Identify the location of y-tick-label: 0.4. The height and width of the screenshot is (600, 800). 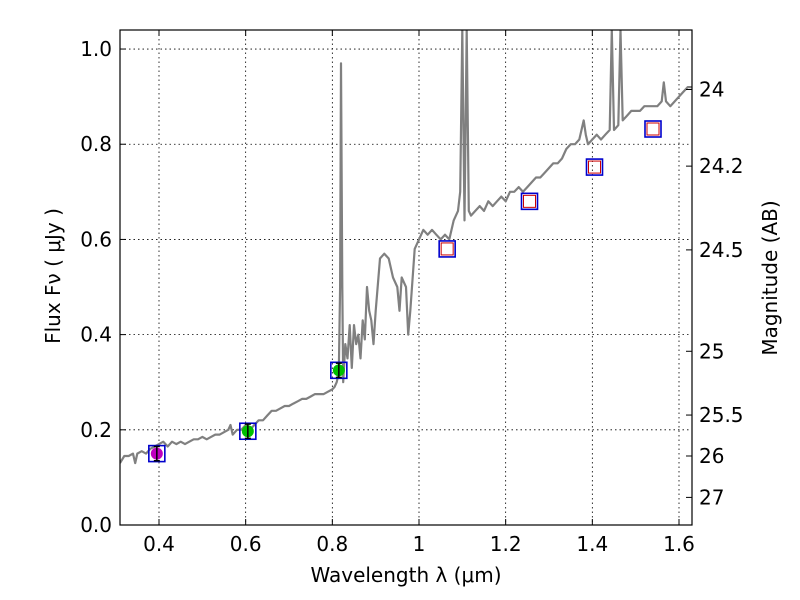
(96, 335).